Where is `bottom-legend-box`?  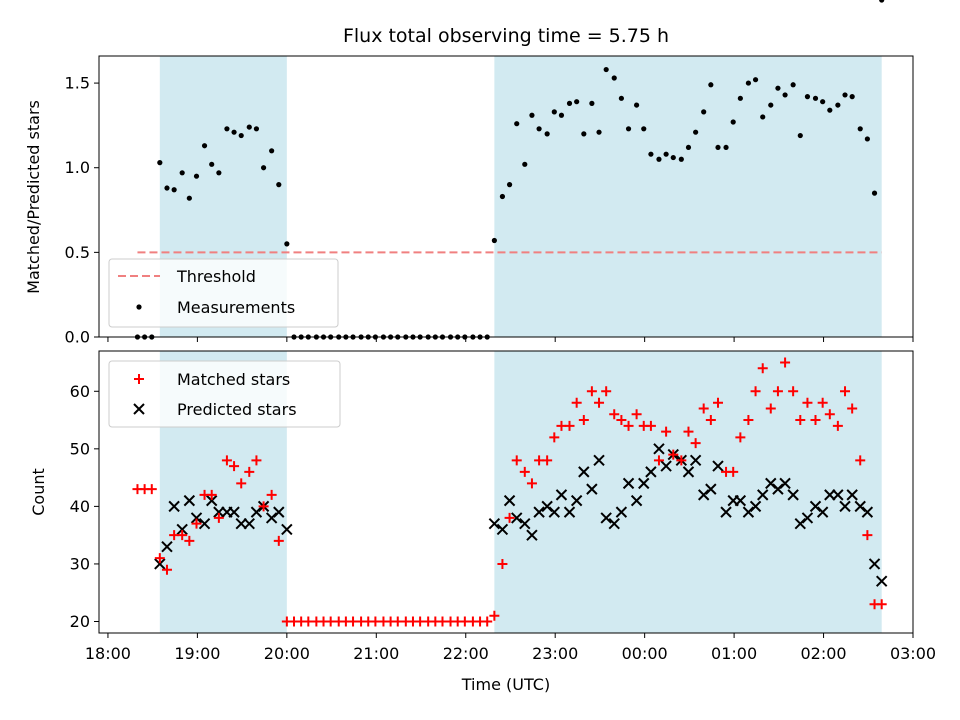 bottom-legend-box is located at coordinates (224, 394).